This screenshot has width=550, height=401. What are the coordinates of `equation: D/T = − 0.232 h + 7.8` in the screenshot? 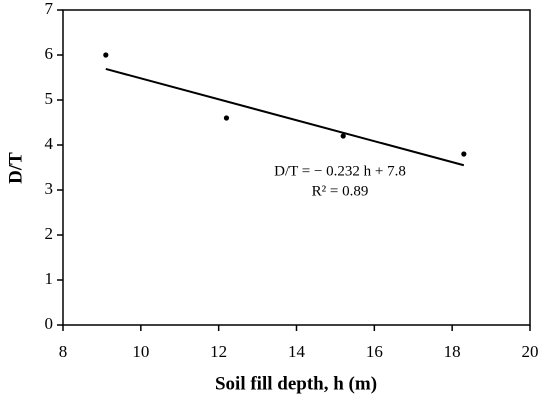 It's located at (340, 171).